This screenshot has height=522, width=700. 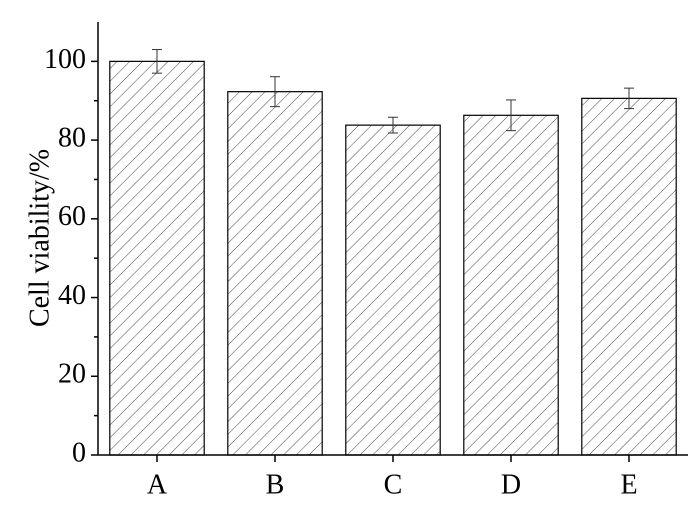 I want to click on y-tick-label: 40, so click(x=72, y=295).